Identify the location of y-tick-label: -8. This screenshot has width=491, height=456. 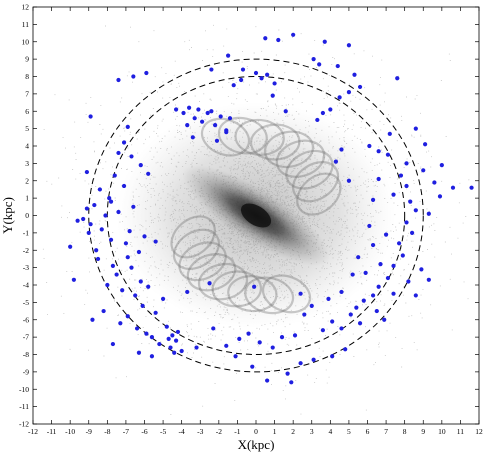
(26, 354).